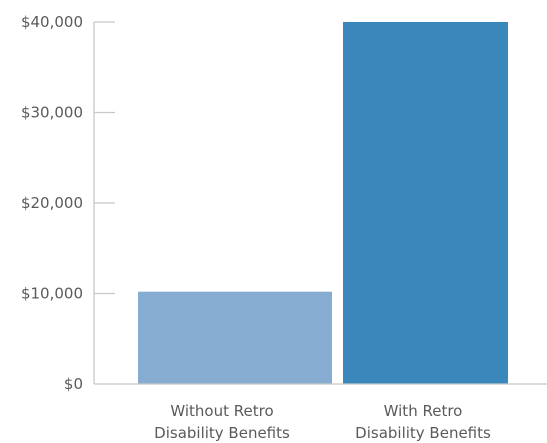 This screenshot has width=547, height=443. I want to click on y-tick-label: $40,000, so click(52, 22).